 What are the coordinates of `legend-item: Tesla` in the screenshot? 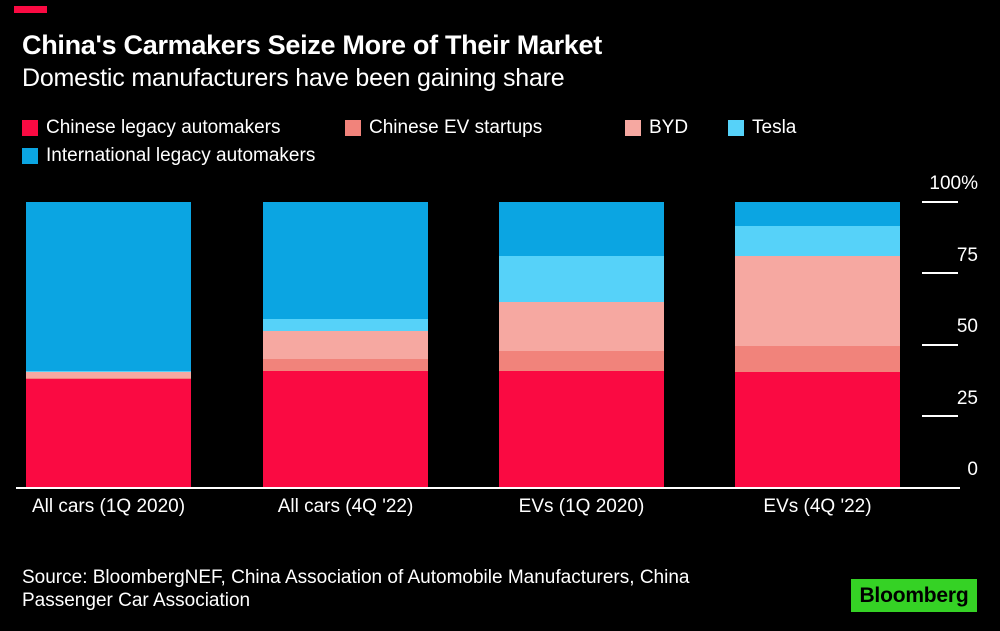 It's located at (762, 127).